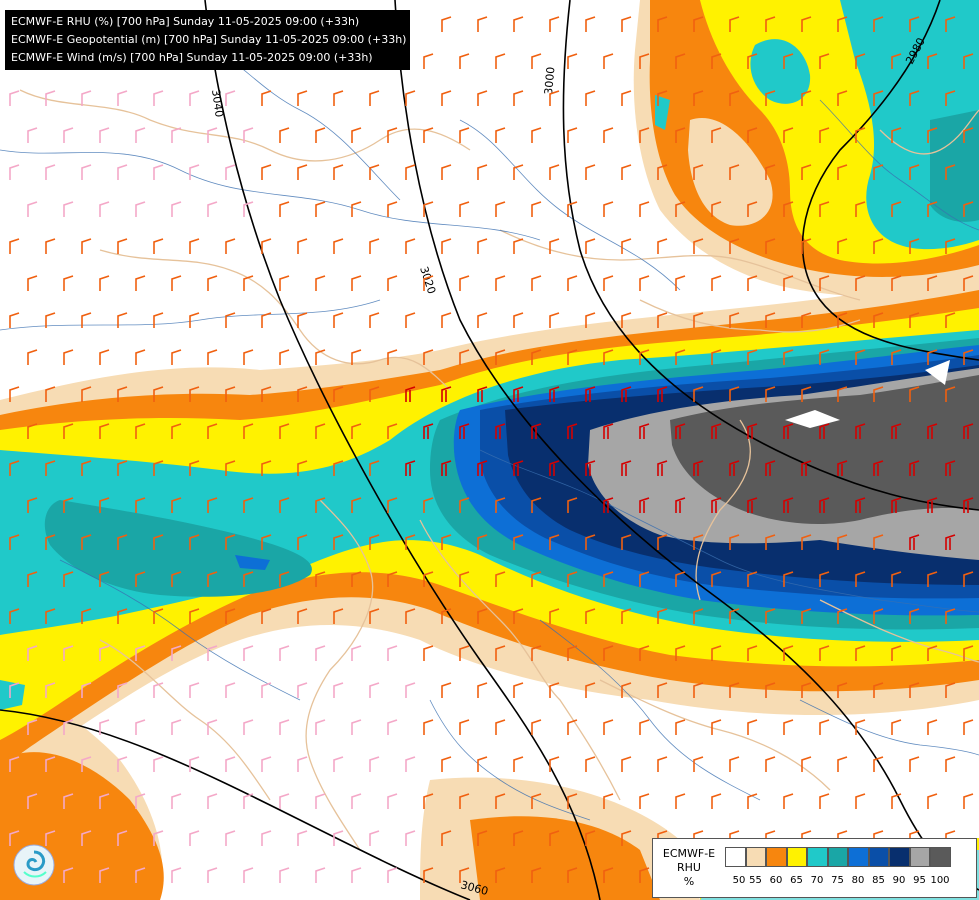  Describe the element at coordinates (510, 760) in the screenshot. I see `river-line` at that location.